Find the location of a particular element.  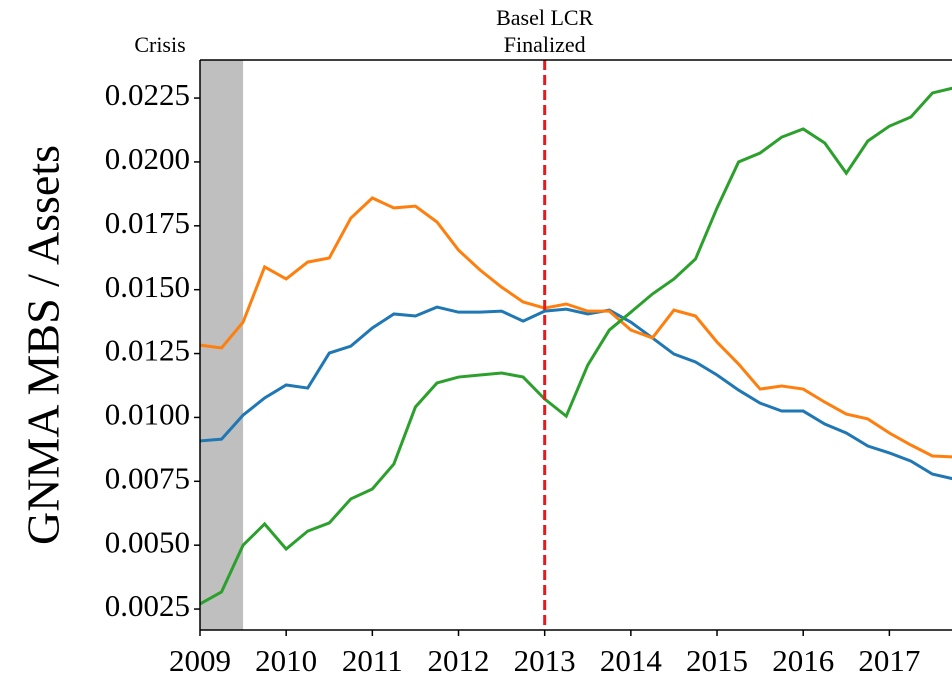

y-tick-label: 0.0150 is located at coordinates (147, 286).